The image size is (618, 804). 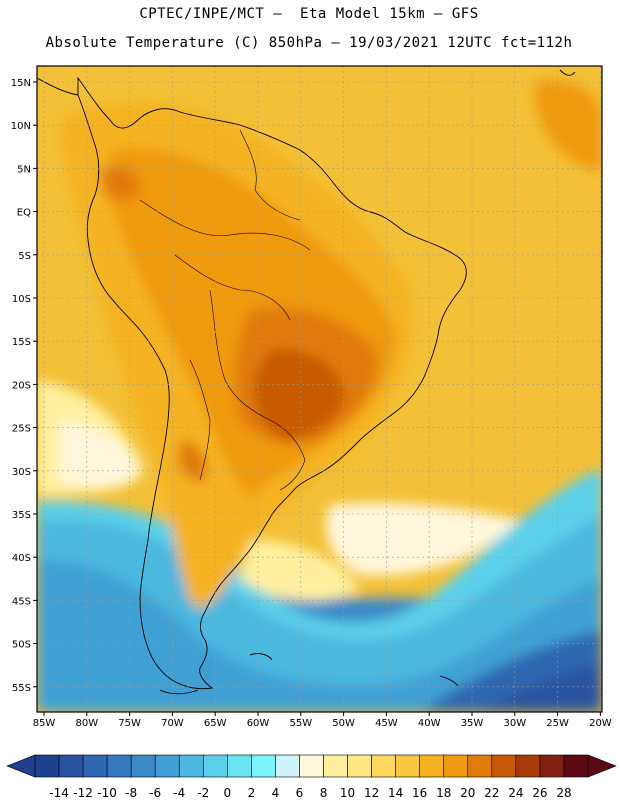 I want to click on lon-label: 55W, so click(x=300, y=723).